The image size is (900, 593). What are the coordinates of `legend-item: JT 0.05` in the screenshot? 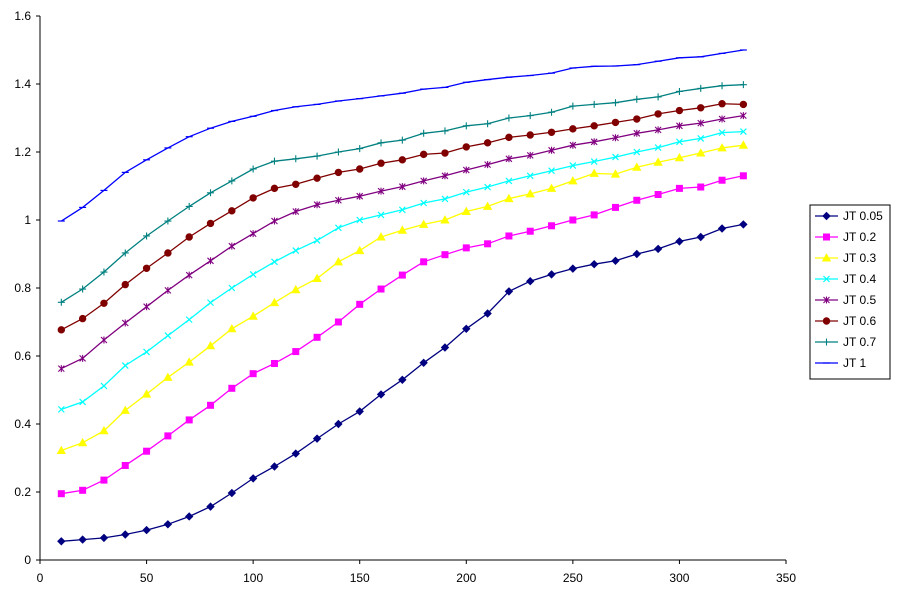 It's located at (849, 216).